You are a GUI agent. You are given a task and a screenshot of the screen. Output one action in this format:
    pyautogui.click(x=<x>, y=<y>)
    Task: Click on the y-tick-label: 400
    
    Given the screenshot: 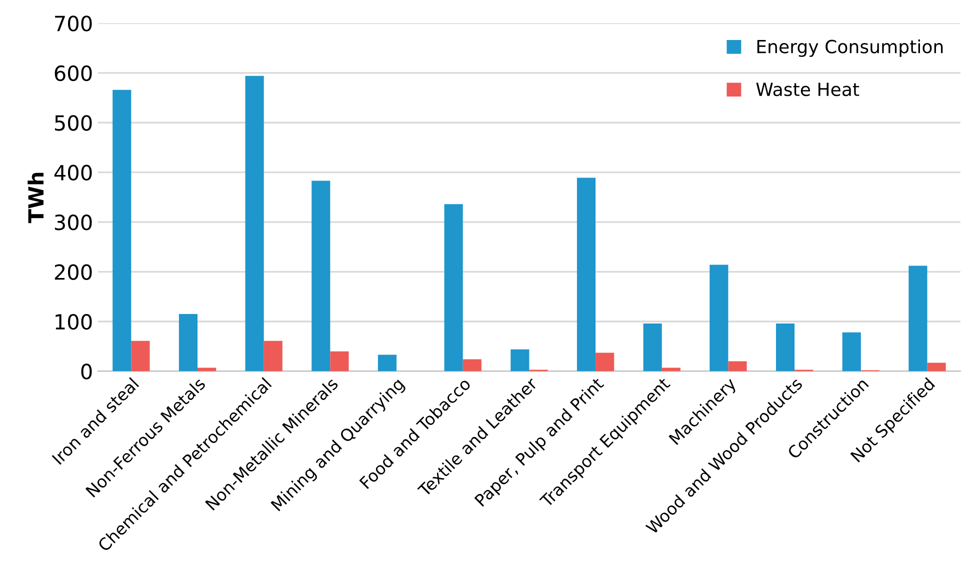 What is the action you would take?
    pyautogui.click(x=73, y=172)
    